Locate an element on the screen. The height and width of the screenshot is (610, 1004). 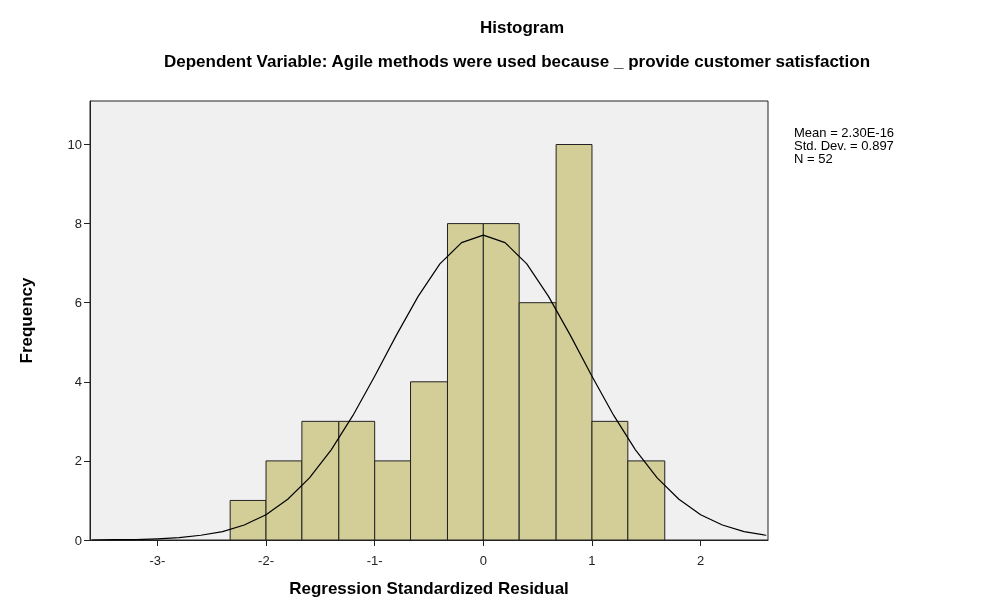
y-tick-label: 4 is located at coordinates (78, 382).